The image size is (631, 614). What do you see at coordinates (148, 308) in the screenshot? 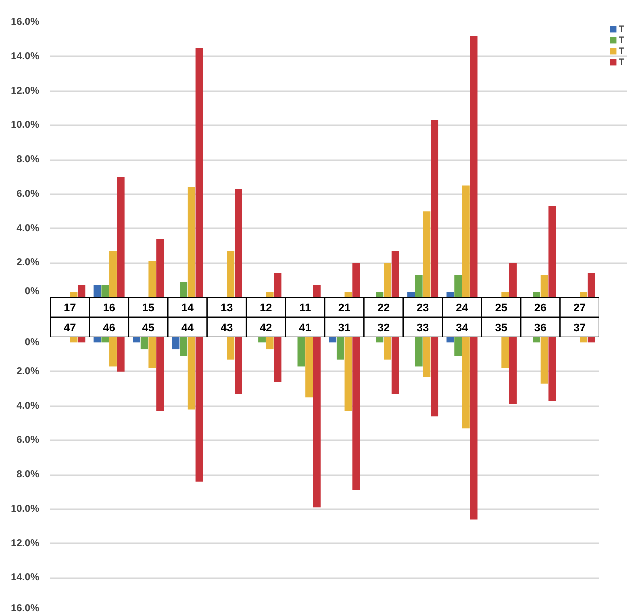
I see `x-tick-label: 15` at bounding box center [148, 308].